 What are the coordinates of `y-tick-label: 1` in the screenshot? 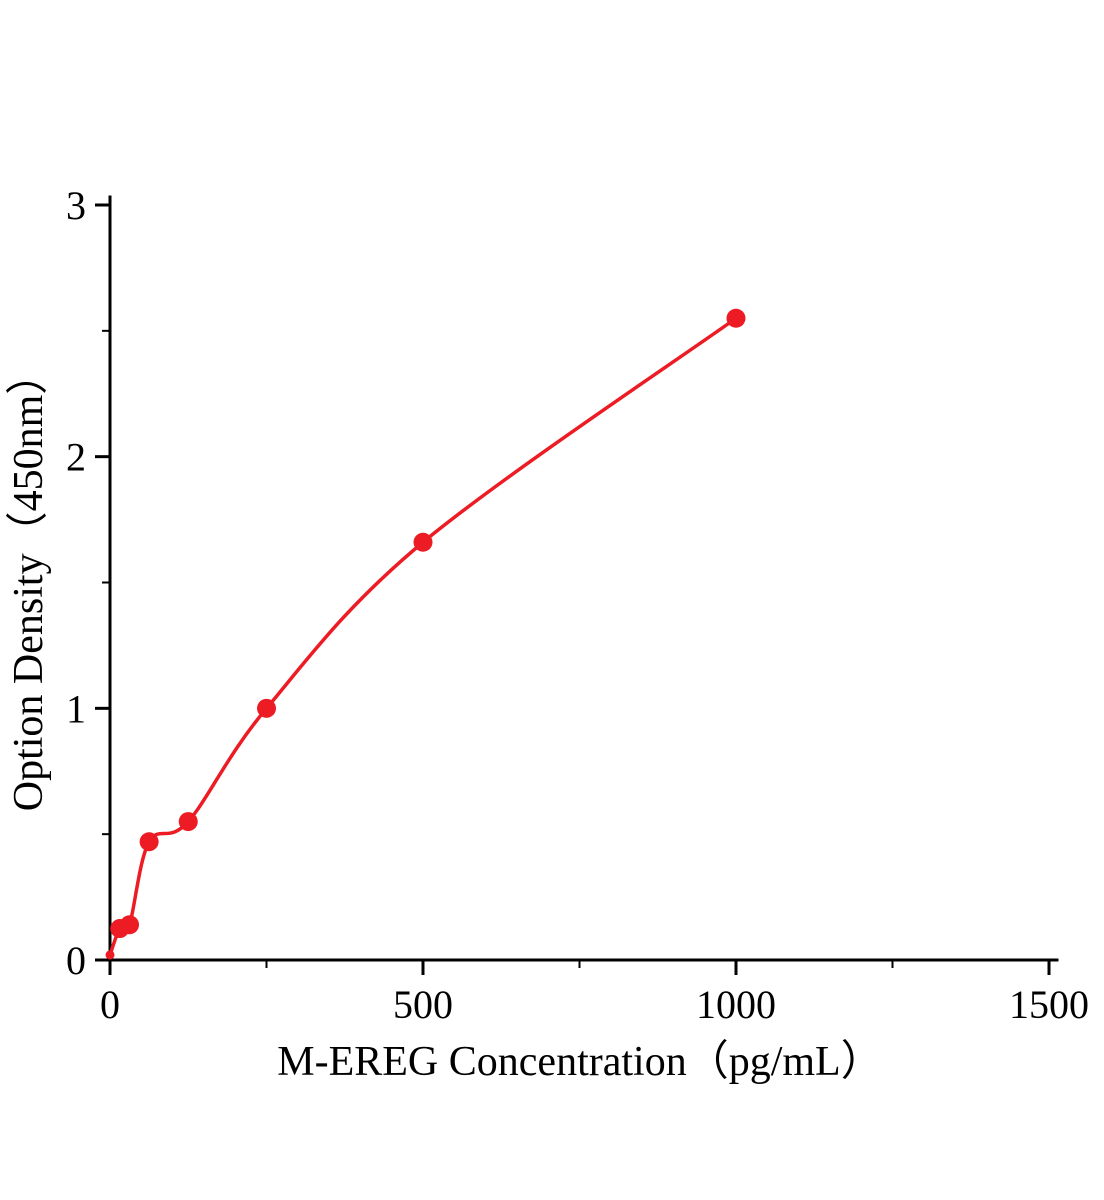 It's located at (76, 708).